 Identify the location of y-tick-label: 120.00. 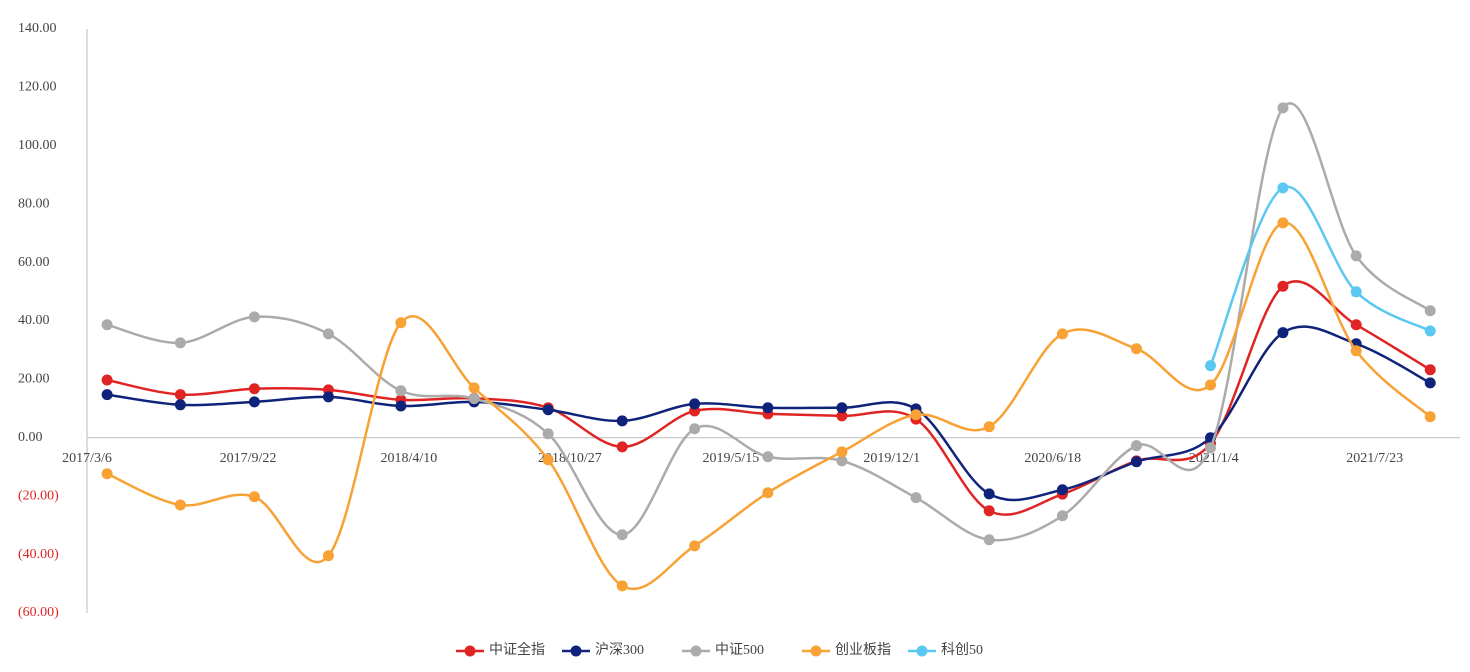
(37, 87).